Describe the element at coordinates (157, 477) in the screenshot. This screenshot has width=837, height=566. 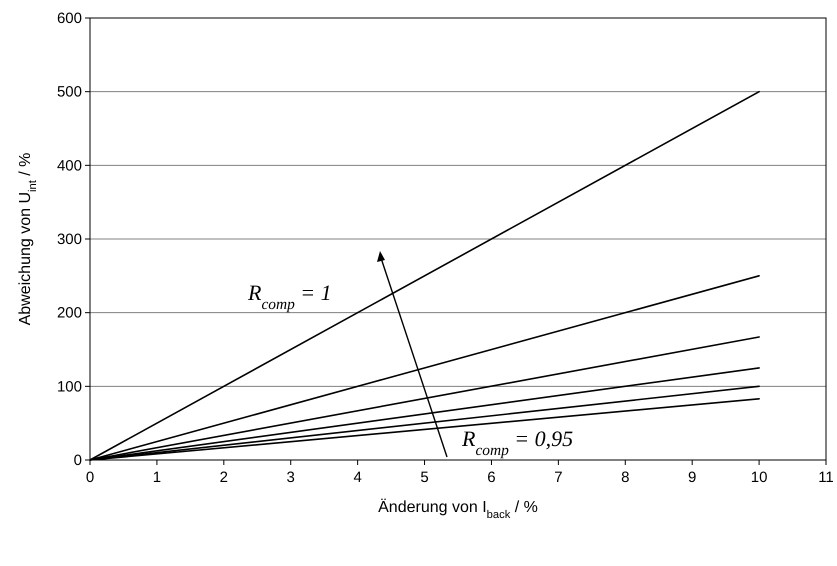
I see `x-tick-label: 1` at that location.